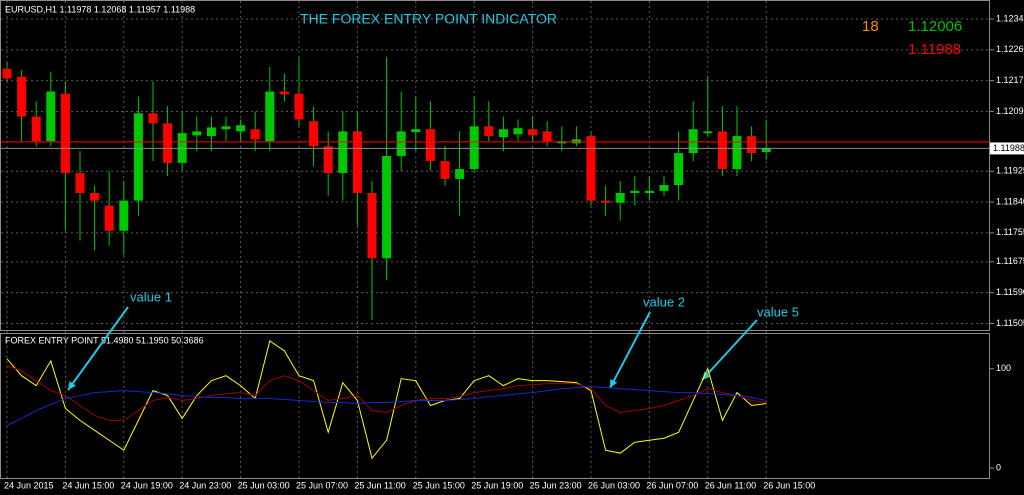 The height and width of the screenshot is (495, 1024). I want to click on y-tick-label: 1.11675, so click(1010, 261).